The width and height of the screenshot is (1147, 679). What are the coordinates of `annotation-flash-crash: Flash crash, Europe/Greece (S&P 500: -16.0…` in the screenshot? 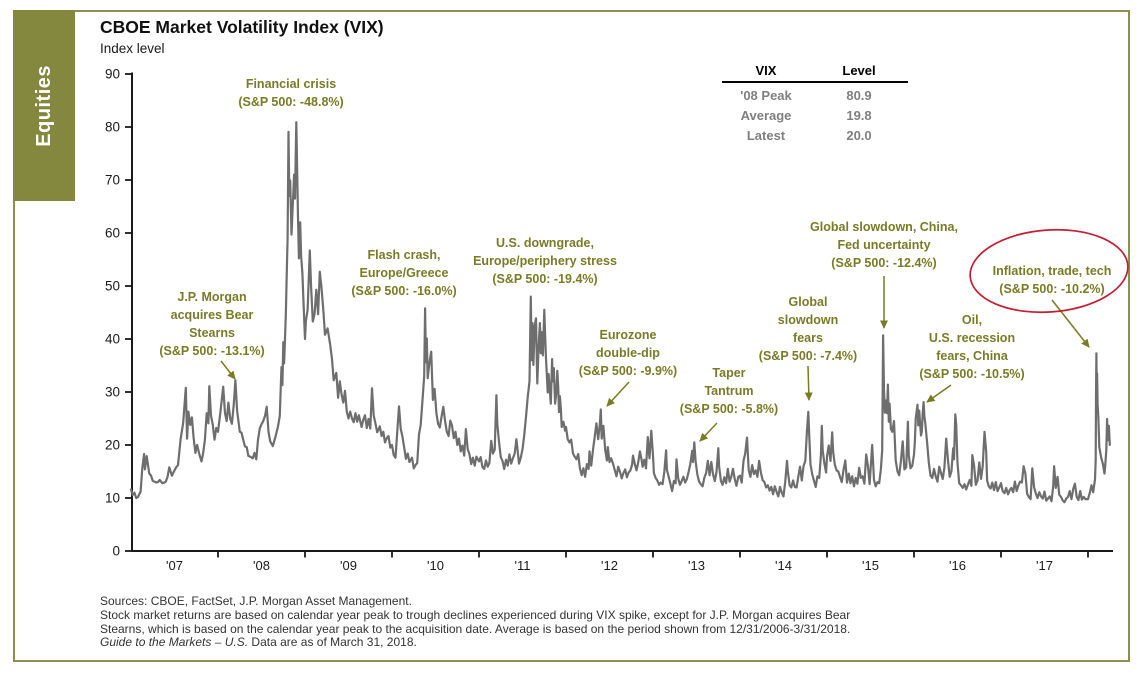 It's located at (404, 273).